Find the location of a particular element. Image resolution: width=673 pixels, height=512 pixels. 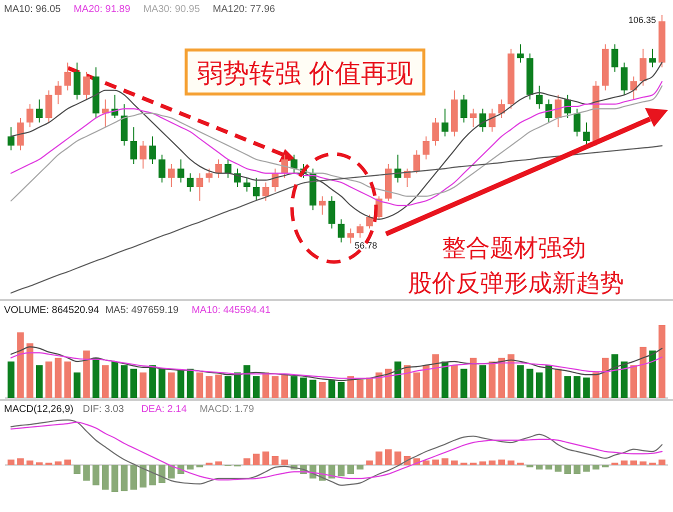

text: MA10: 445594.41 is located at coordinates (231, 310).